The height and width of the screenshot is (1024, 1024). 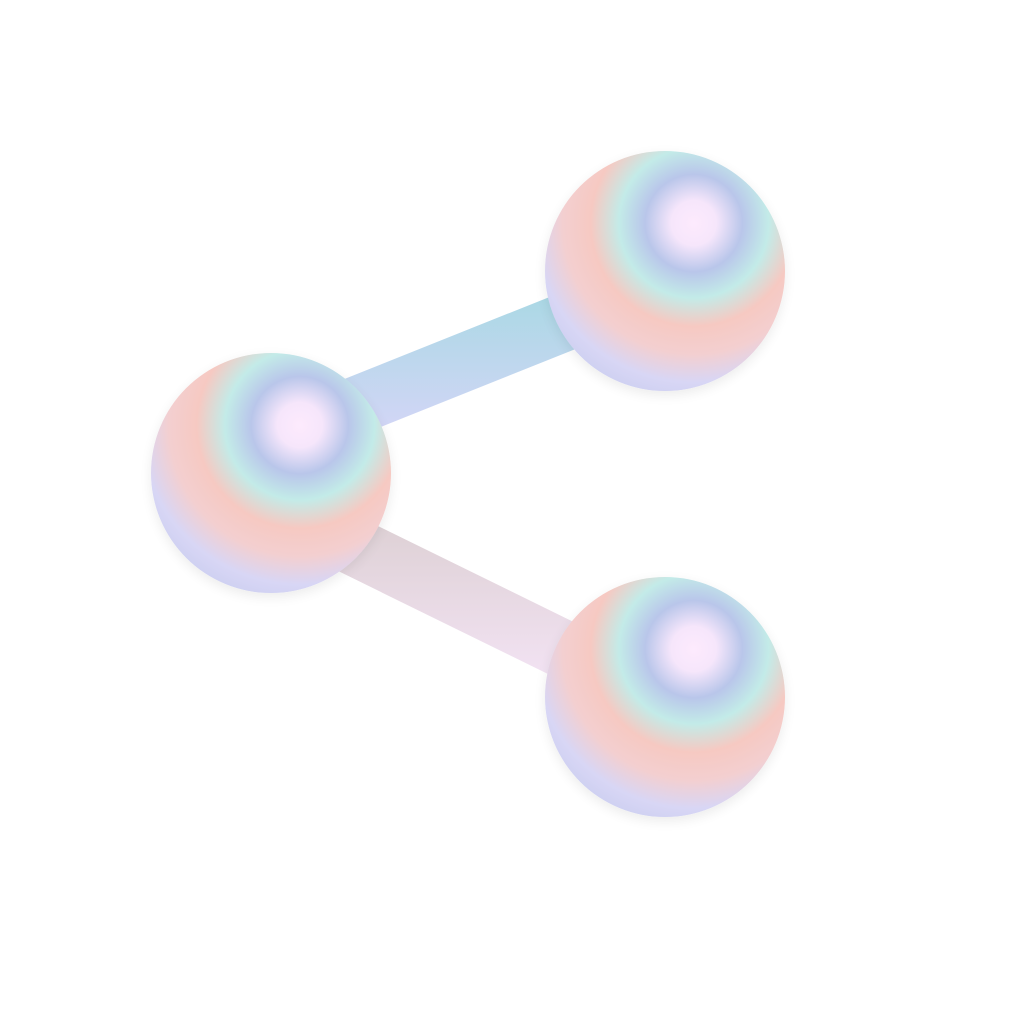 I want to click on node-bottom-right, so click(x=665, y=697).